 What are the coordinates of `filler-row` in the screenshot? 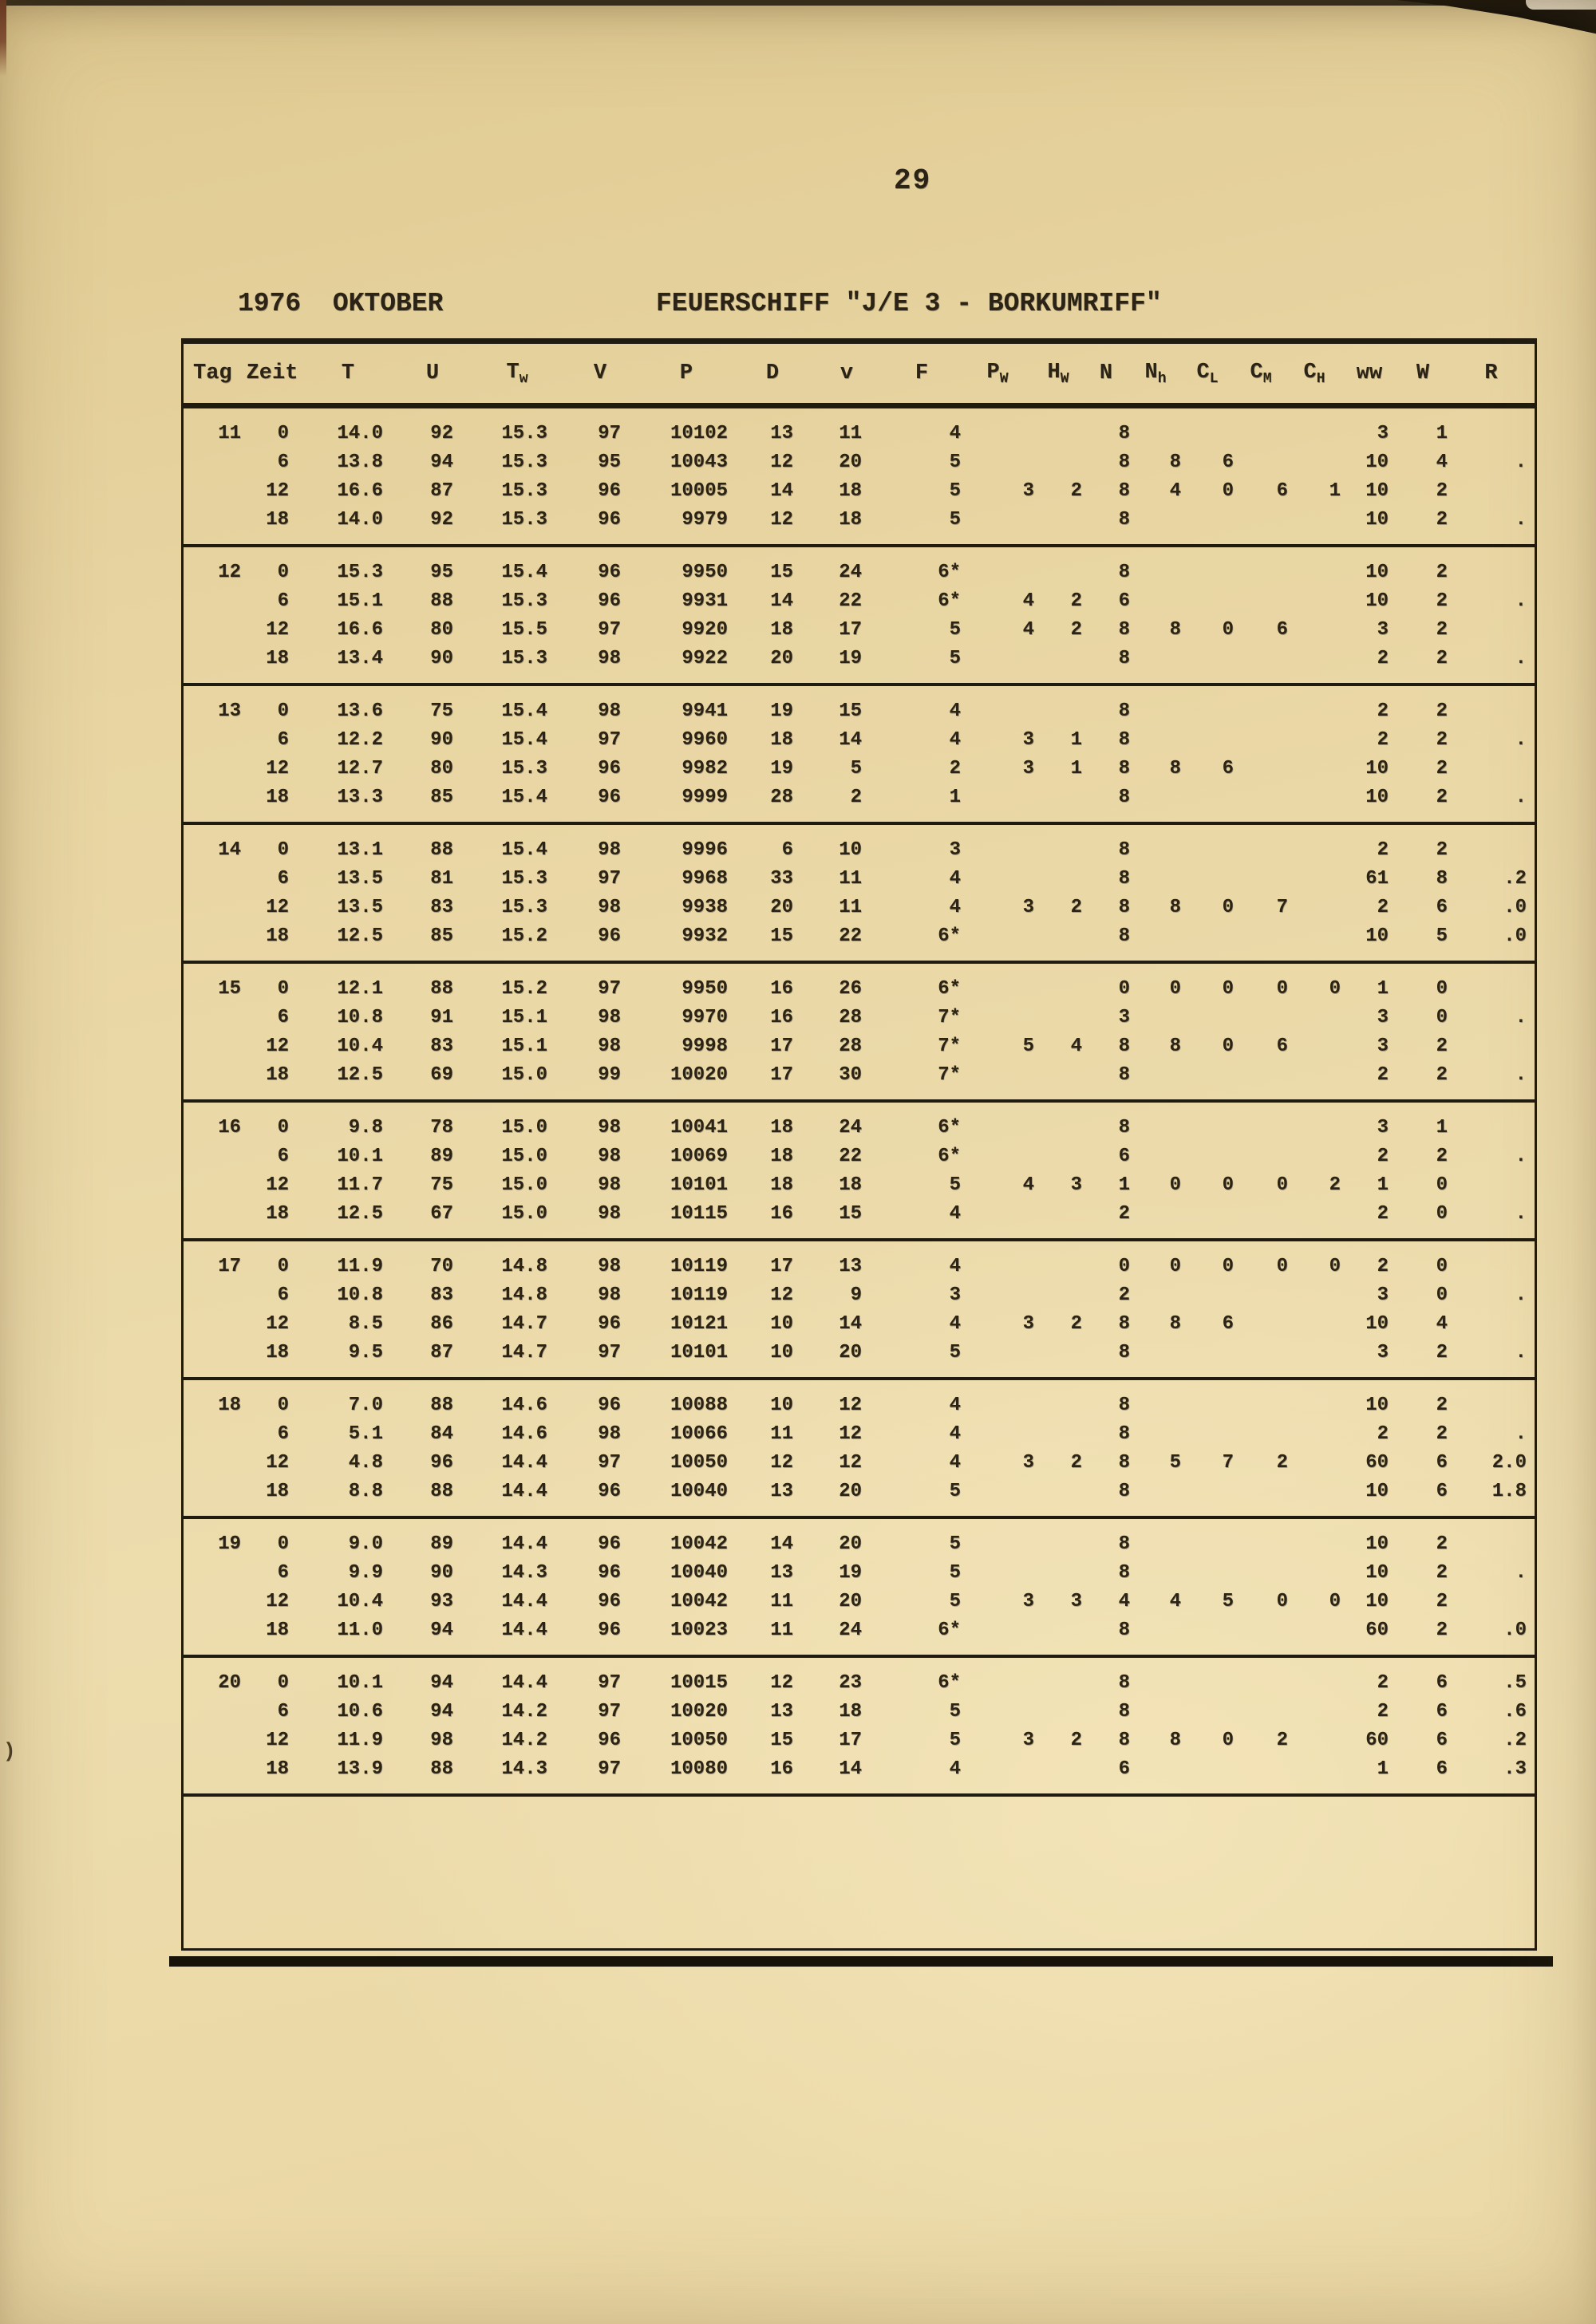 It's located at (859, 1871).